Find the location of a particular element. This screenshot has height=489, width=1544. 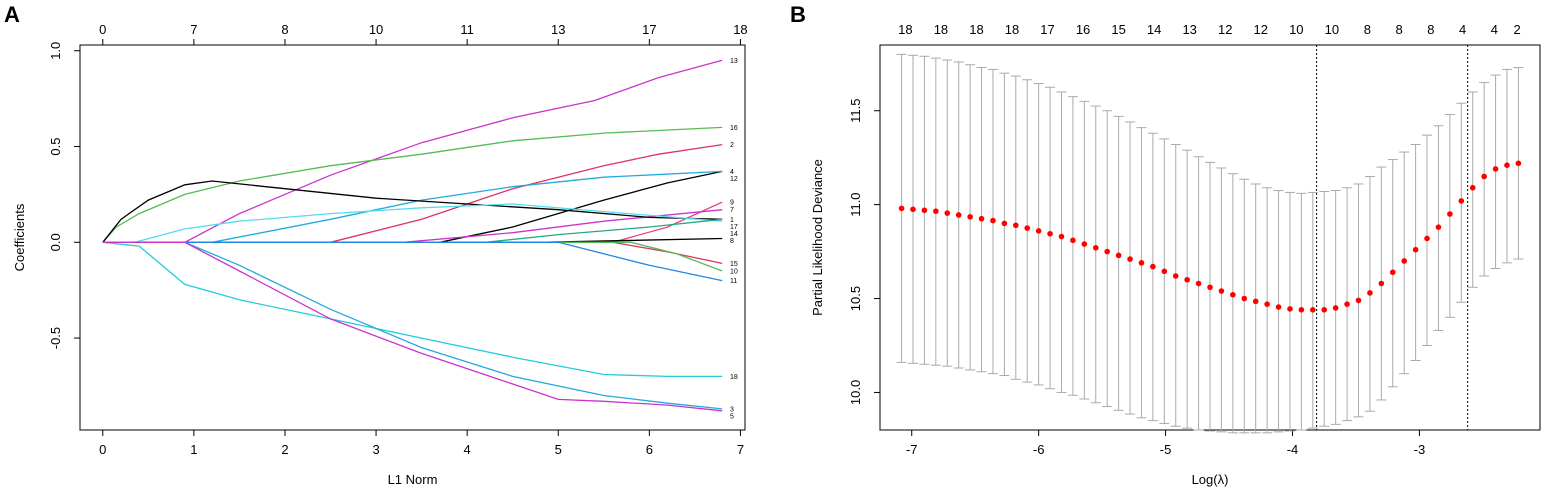

panel-b-x-tick-label: -5 is located at coordinates (1166, 449).